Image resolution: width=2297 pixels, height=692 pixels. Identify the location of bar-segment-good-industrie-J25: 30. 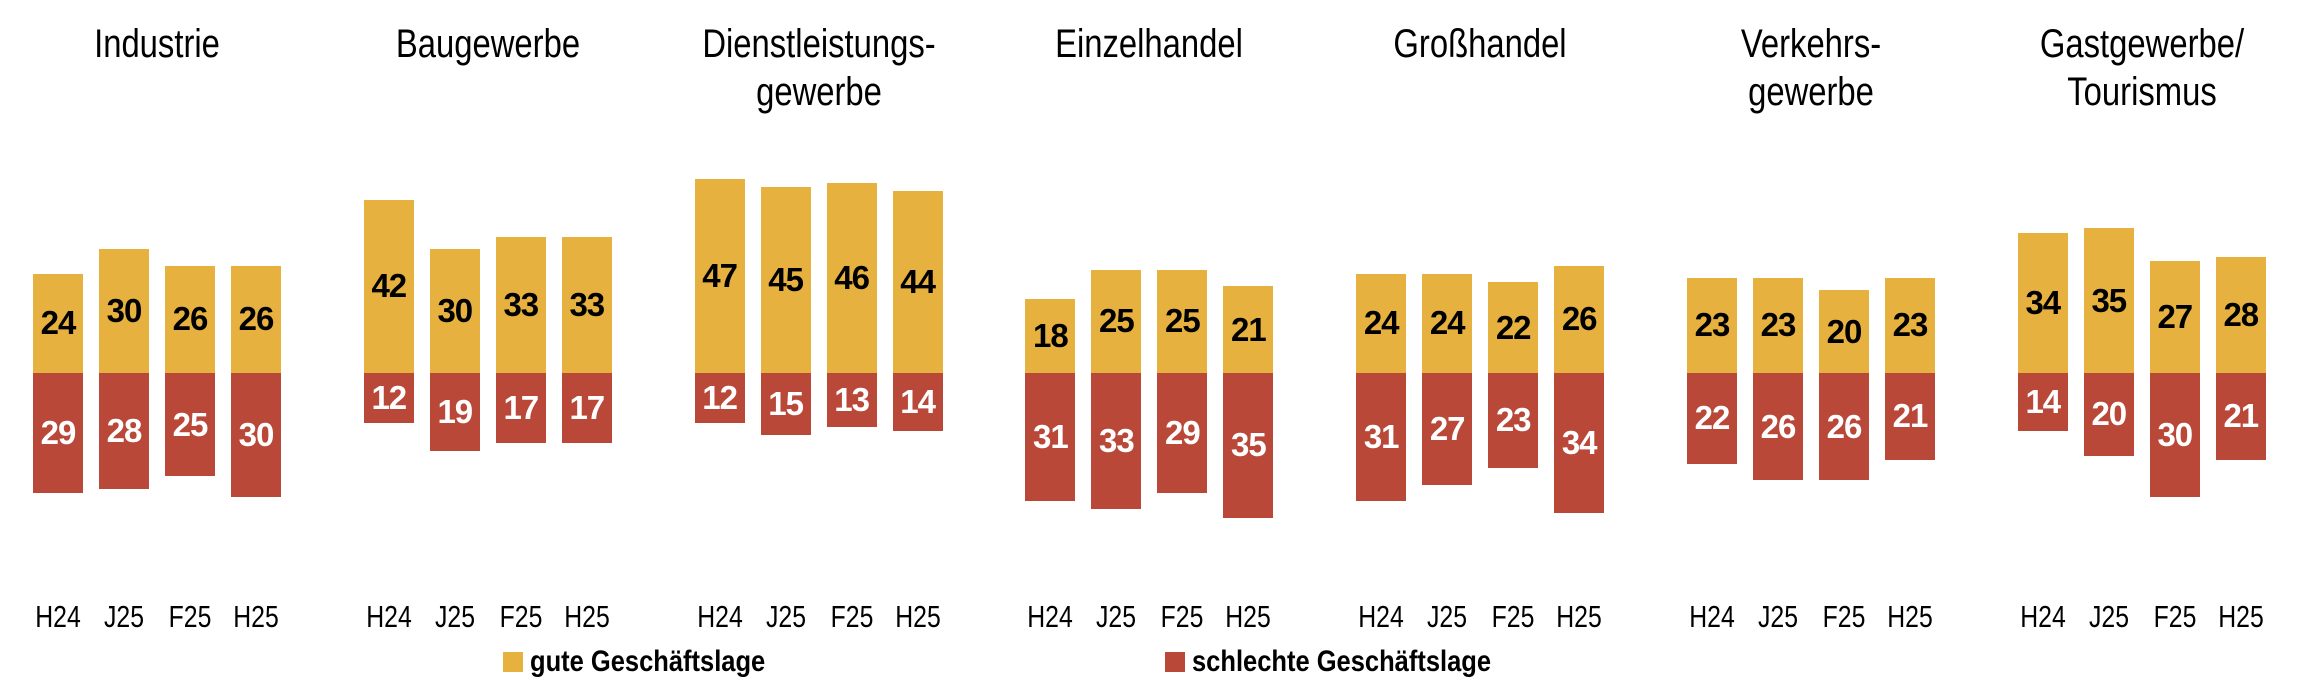
(124, 311).